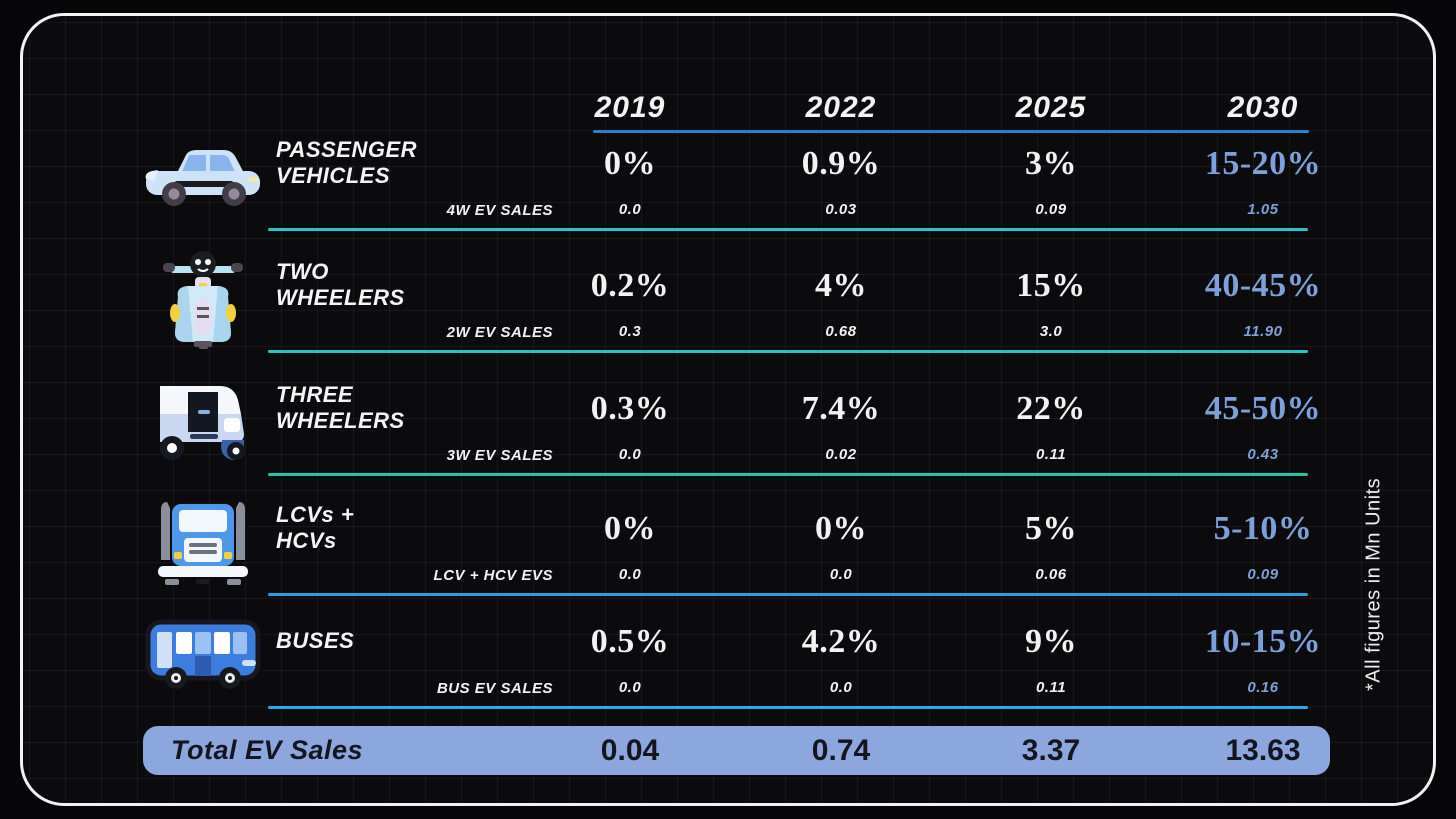  I want to click on column-header-2022: 2022, so click(841, 107).